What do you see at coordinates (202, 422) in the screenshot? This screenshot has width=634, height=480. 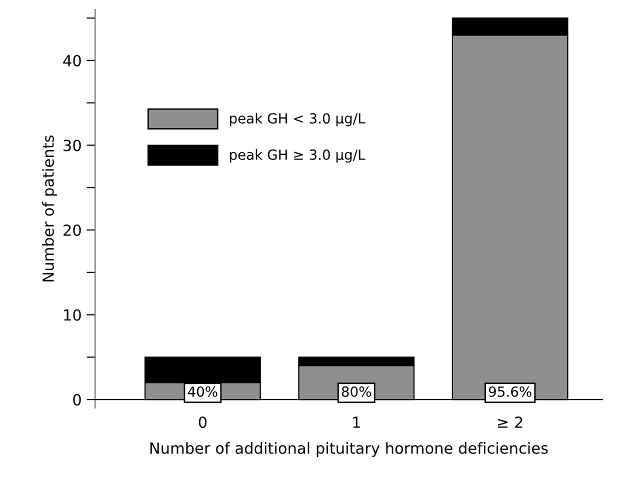 I see `x-tick-label: 0` at bounding box center [202, 422].